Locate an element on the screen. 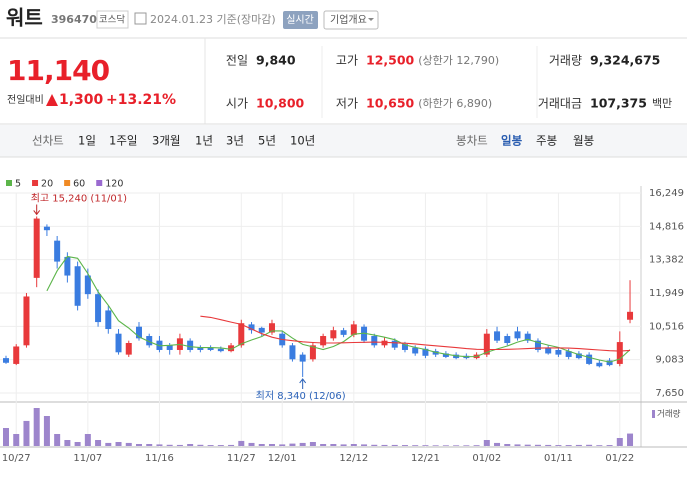  stat-note: (상한가 12,790) is located at coordinates (458, 60).